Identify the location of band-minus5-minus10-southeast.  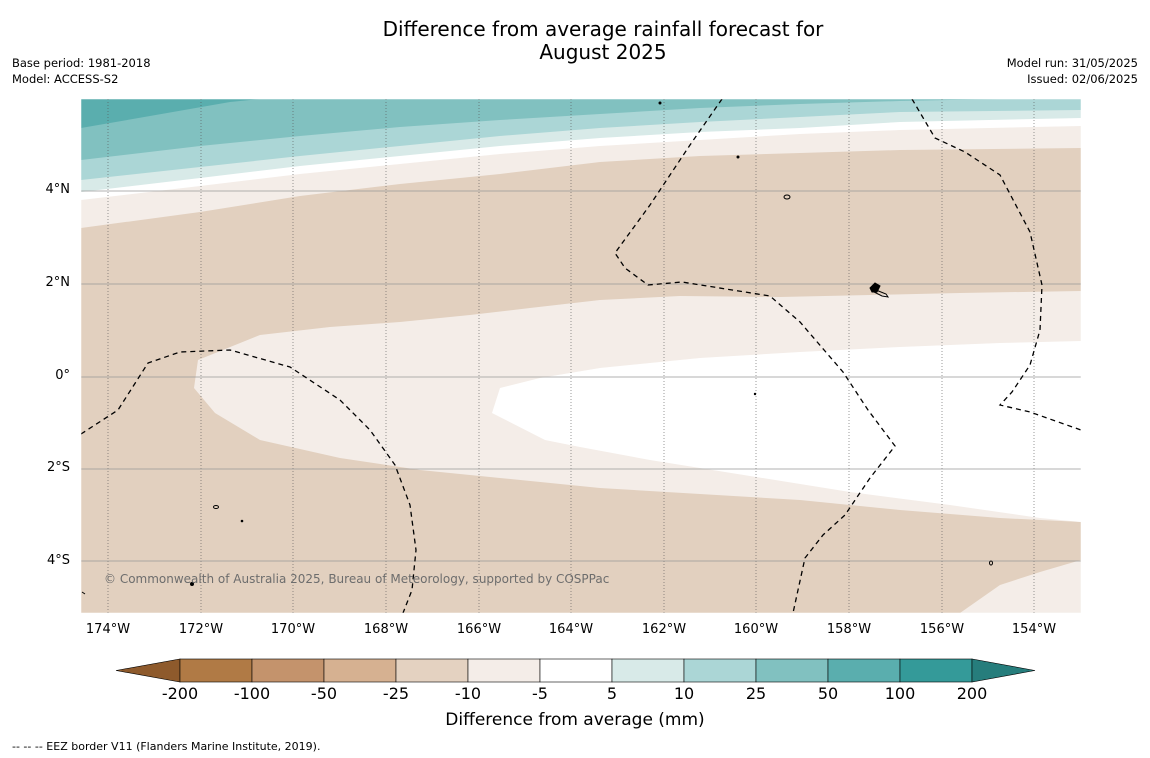
(1020, 586).